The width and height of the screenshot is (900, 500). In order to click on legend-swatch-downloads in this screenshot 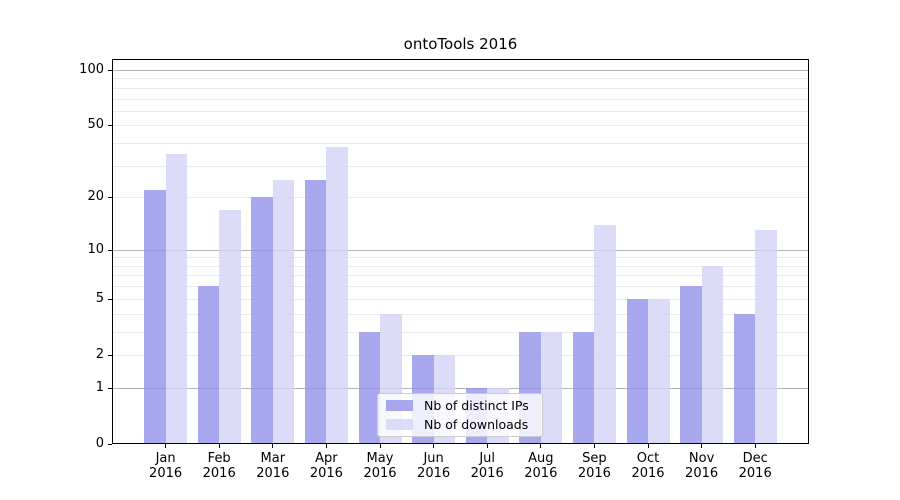, I will do `click(399, 424)`.